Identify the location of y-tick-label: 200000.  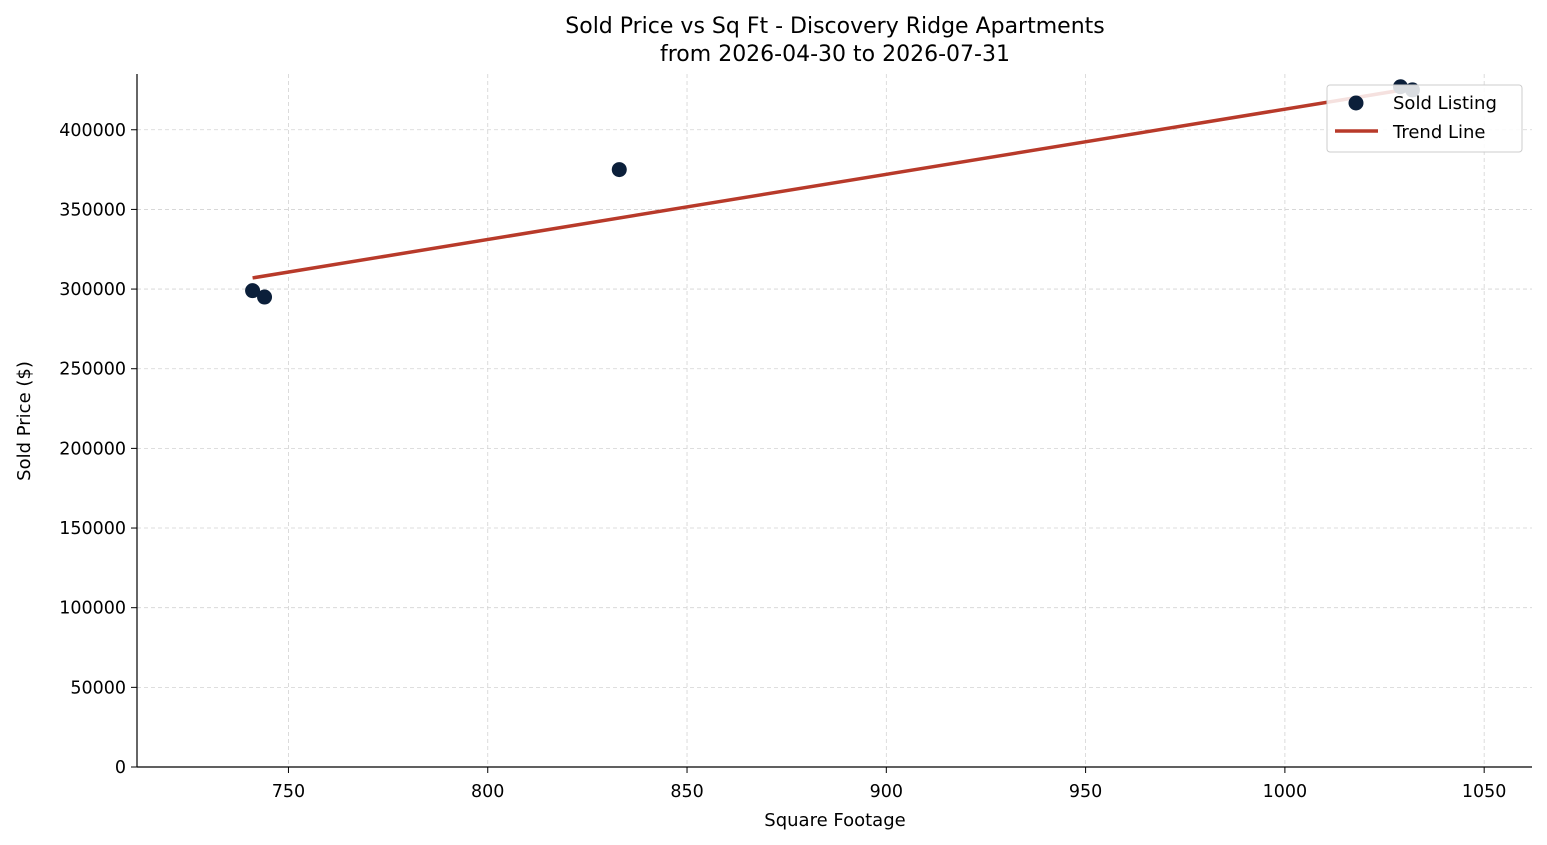
(92, 449).